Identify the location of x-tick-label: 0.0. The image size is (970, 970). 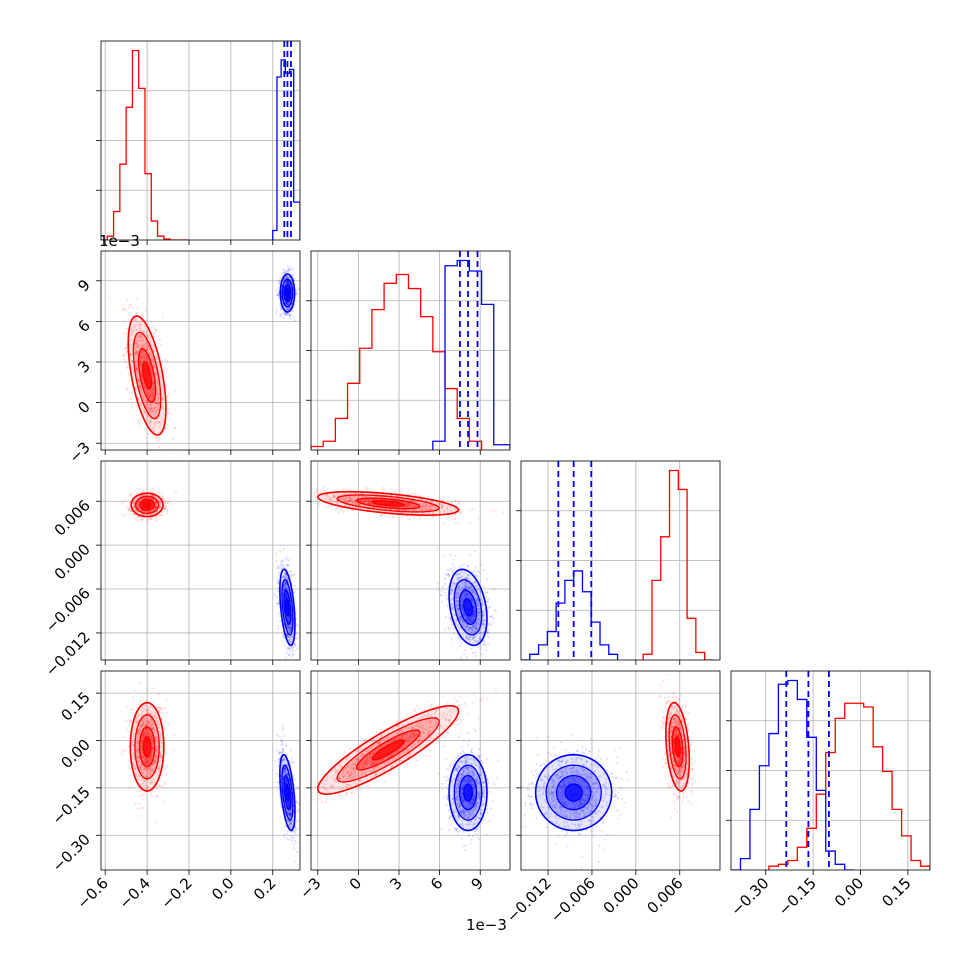
(223, 889).